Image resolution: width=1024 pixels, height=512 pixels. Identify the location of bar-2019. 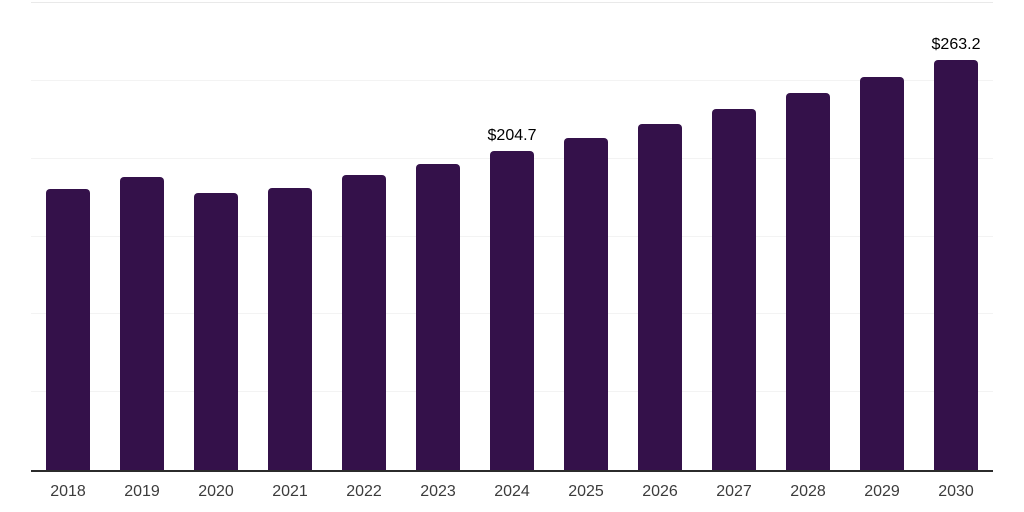
(142, 323).